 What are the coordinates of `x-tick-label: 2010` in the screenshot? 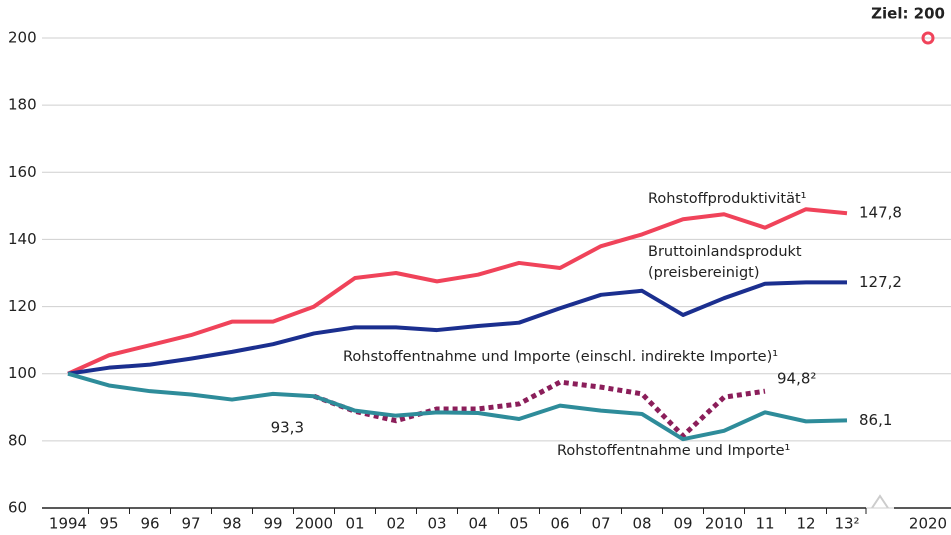 It's located at (724, 524).